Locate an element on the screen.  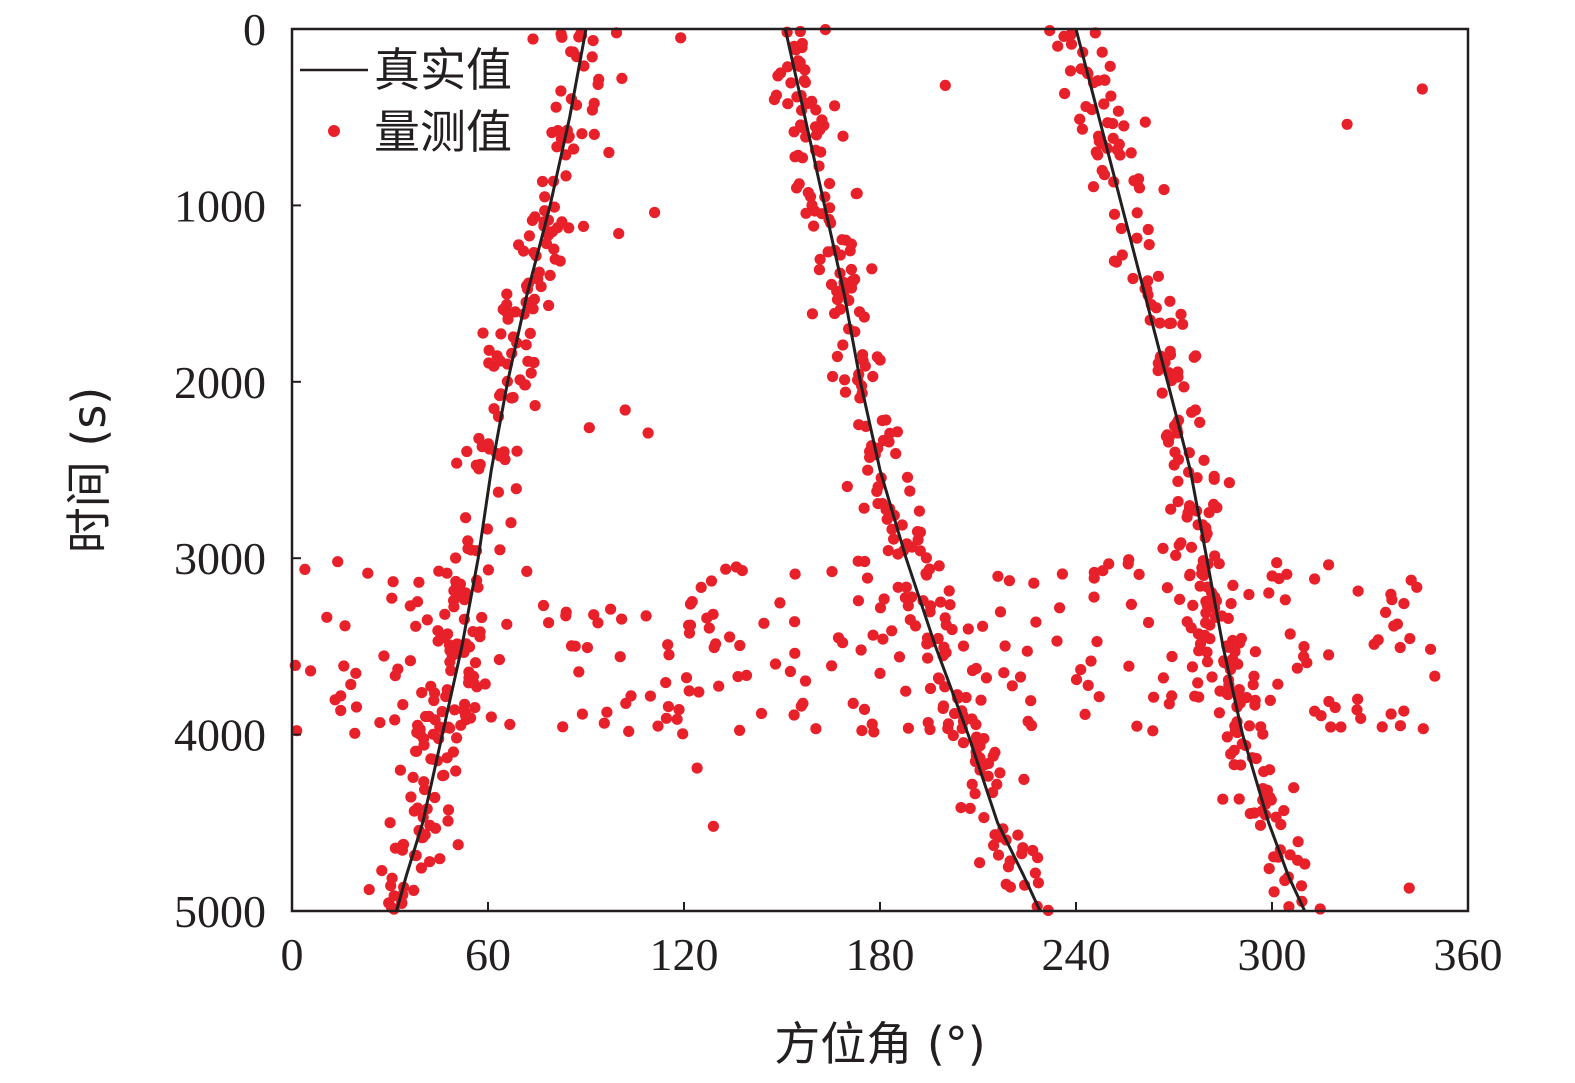
legend-label-true: 真实值 is located at coordinates (443, 70).